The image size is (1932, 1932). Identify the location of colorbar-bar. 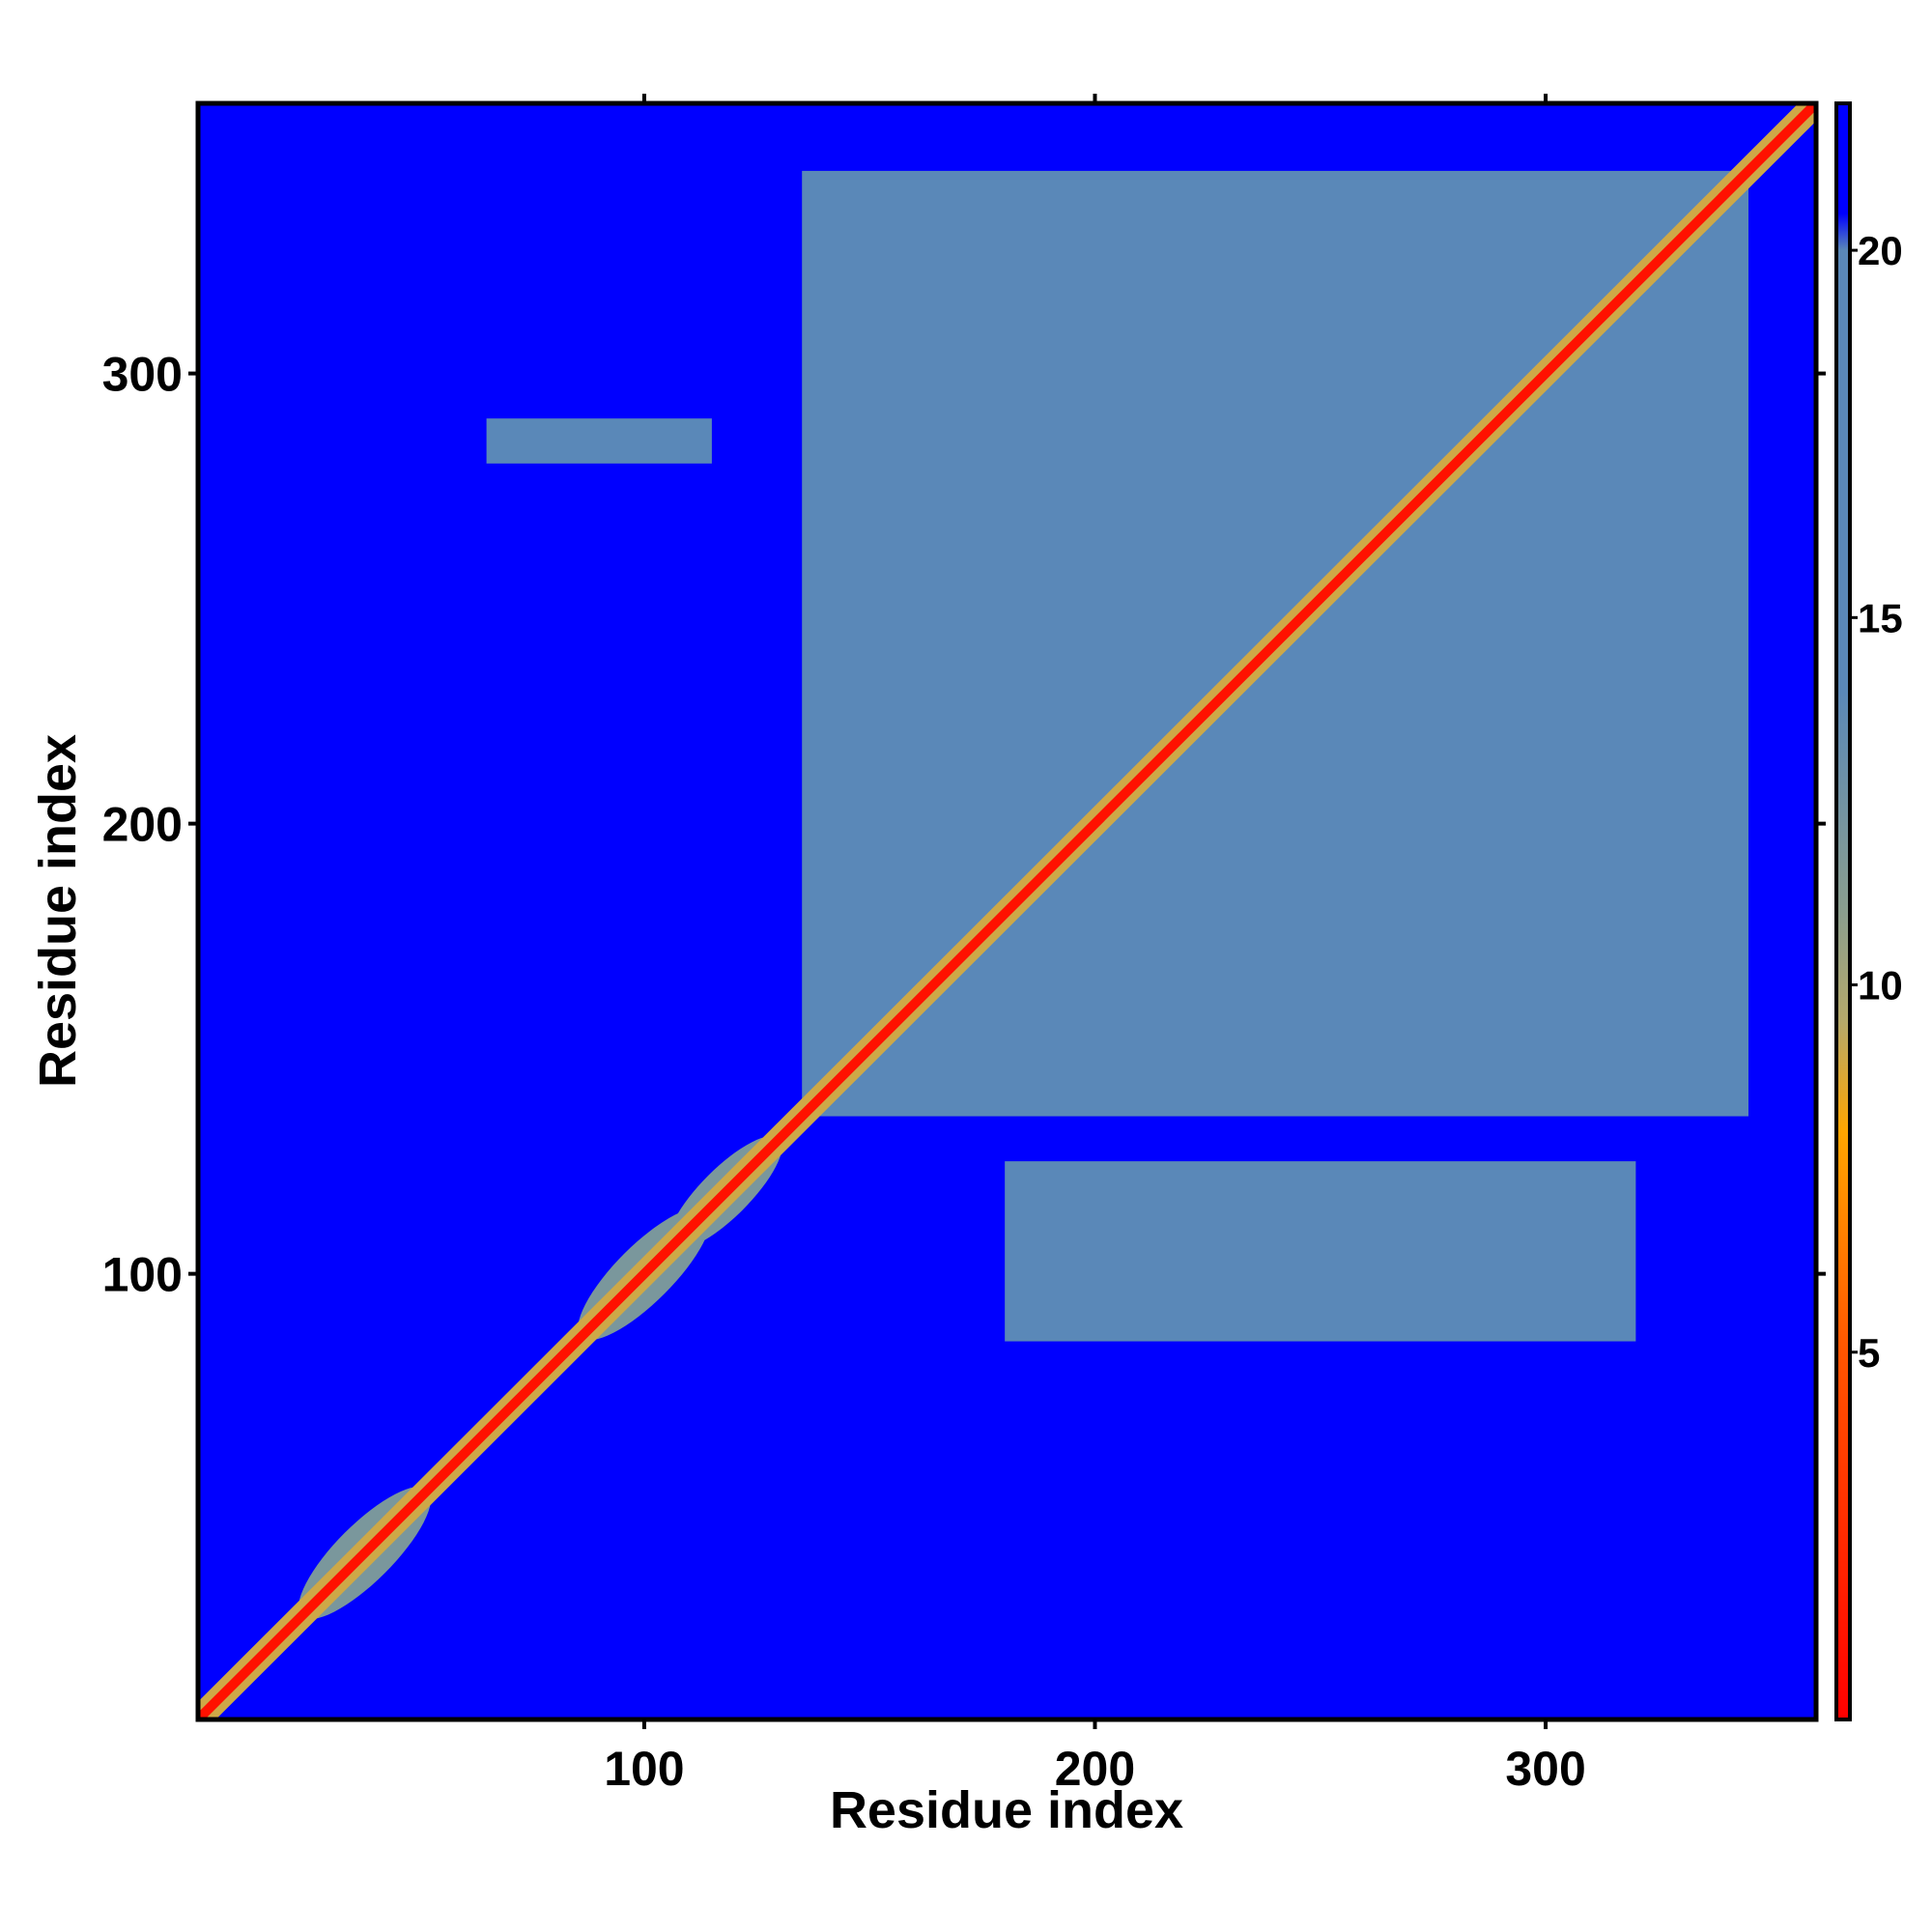
(1843, 911).